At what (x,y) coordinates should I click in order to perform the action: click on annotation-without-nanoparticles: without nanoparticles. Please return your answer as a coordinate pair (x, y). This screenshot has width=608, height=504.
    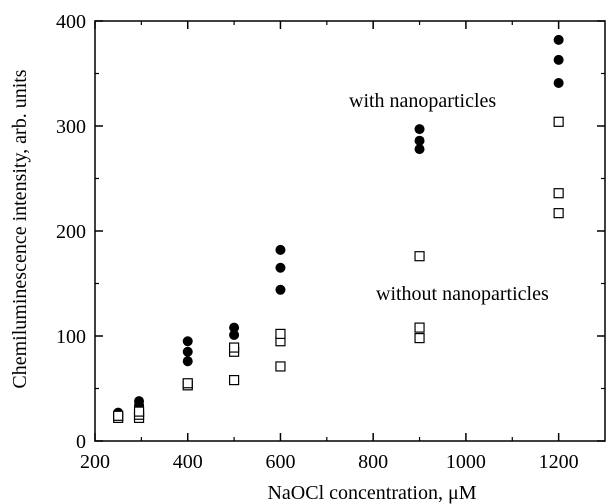
    Looking at the image, I should click on (462, 294).